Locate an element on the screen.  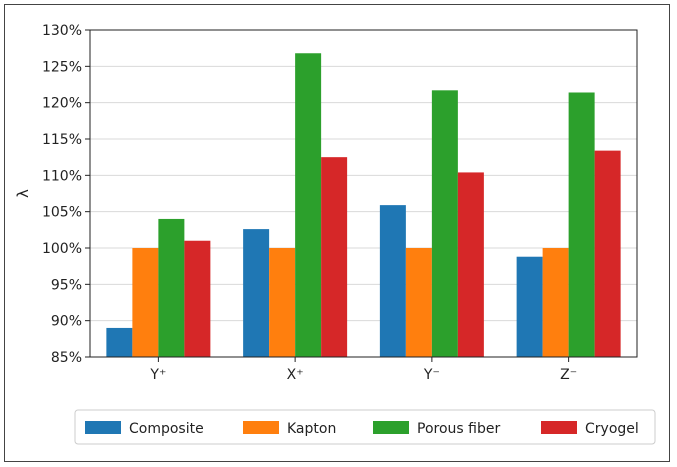
y-tick-label: 120% is located at coordinates (62, 104).